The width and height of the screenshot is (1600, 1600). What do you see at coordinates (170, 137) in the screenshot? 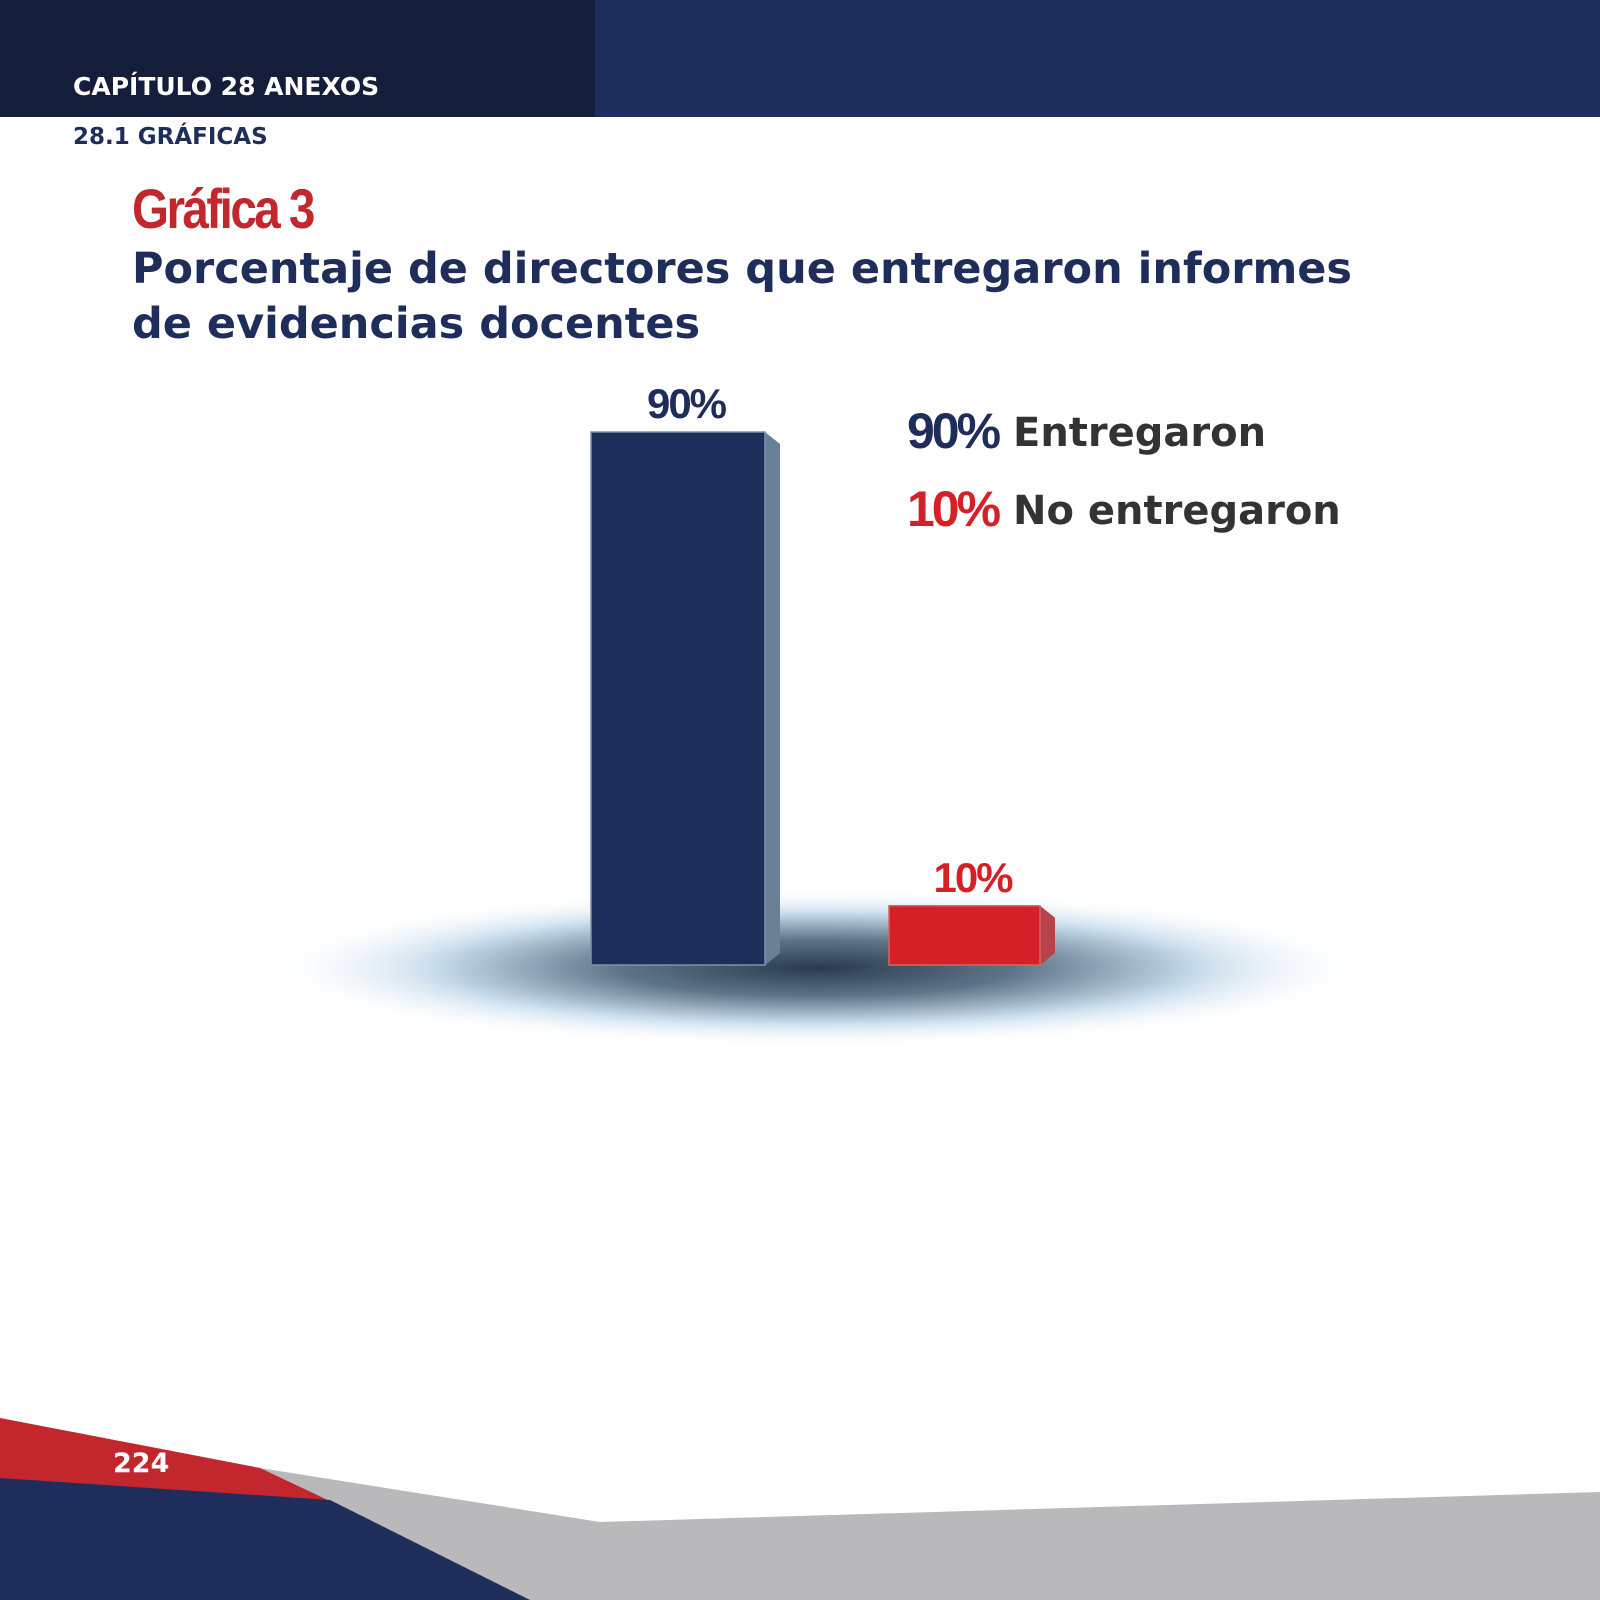
I see `section: 28.1 GRÁFICAS` at bounding box center [170, 137].